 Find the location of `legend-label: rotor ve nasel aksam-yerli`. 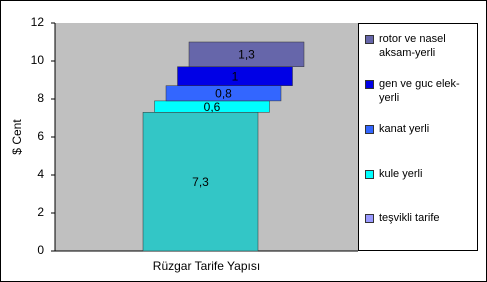

legend-label: rotor ve nasel aksam-yerli is located at coordinates (412, 46).